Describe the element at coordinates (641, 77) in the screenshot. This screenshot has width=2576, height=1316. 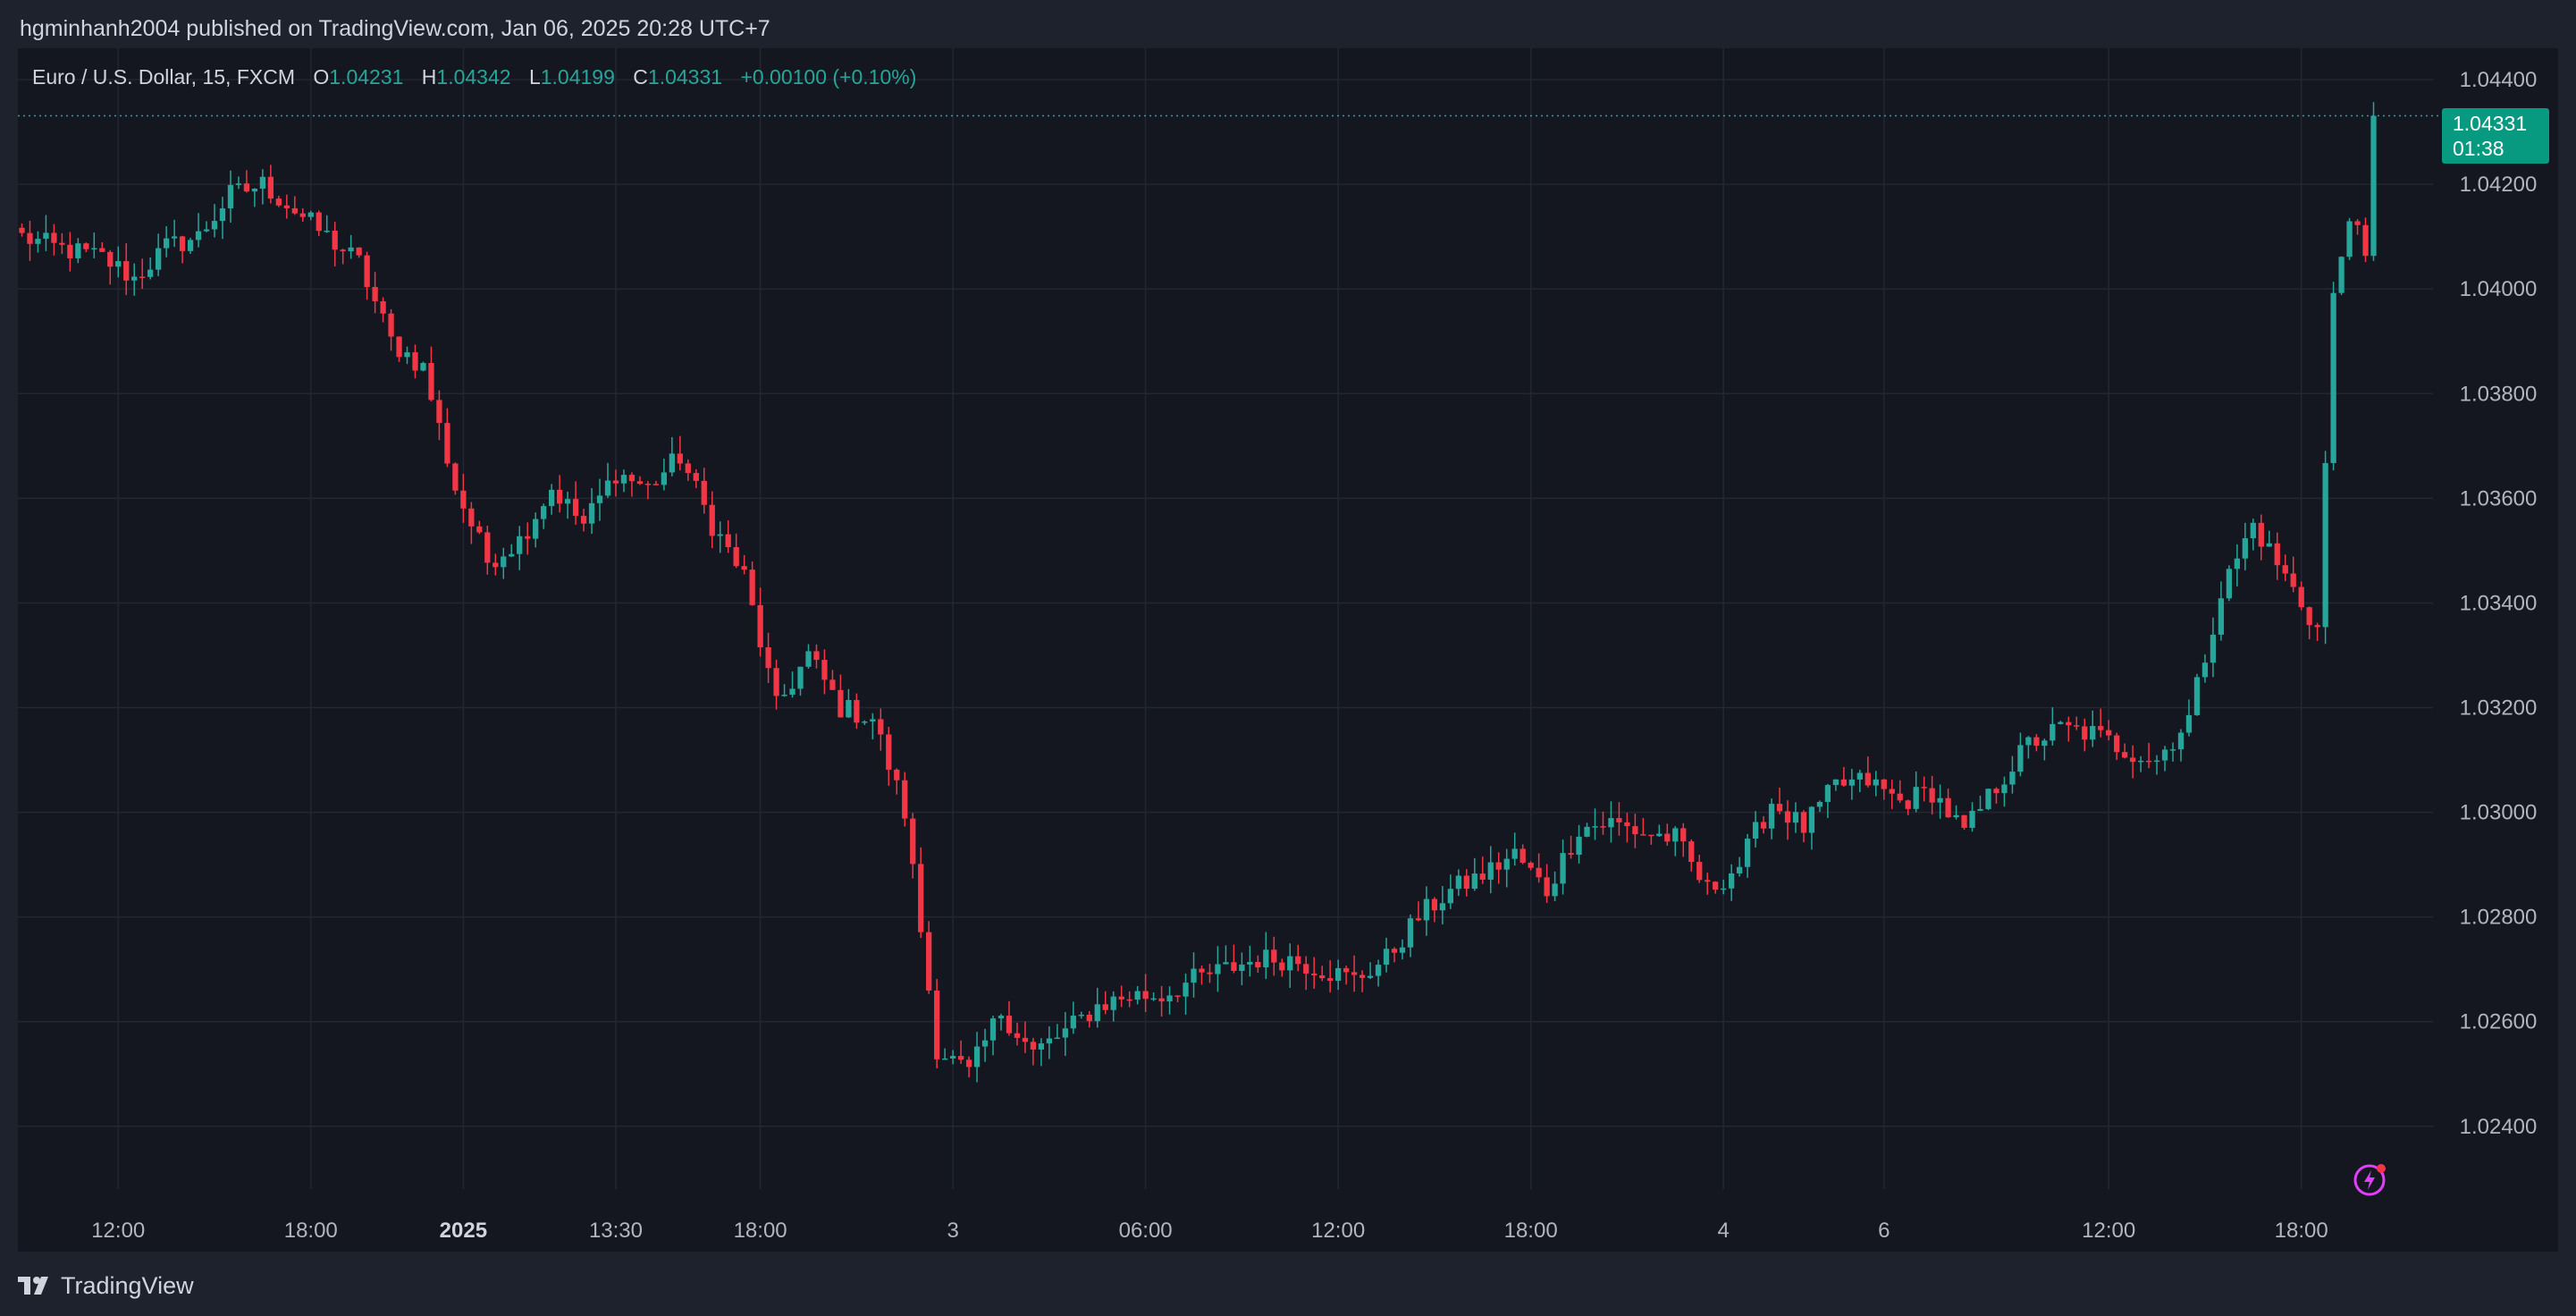
I see `close-label: C` at that location.